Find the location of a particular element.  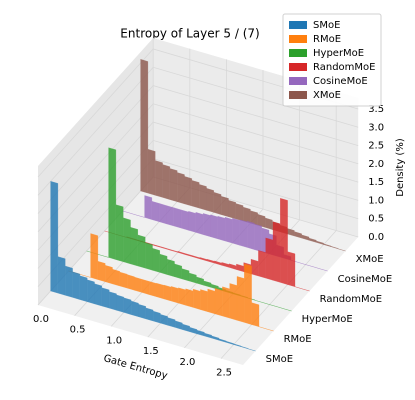

depth-tick-label: RandomMoE is located at coordinates (351, 299).